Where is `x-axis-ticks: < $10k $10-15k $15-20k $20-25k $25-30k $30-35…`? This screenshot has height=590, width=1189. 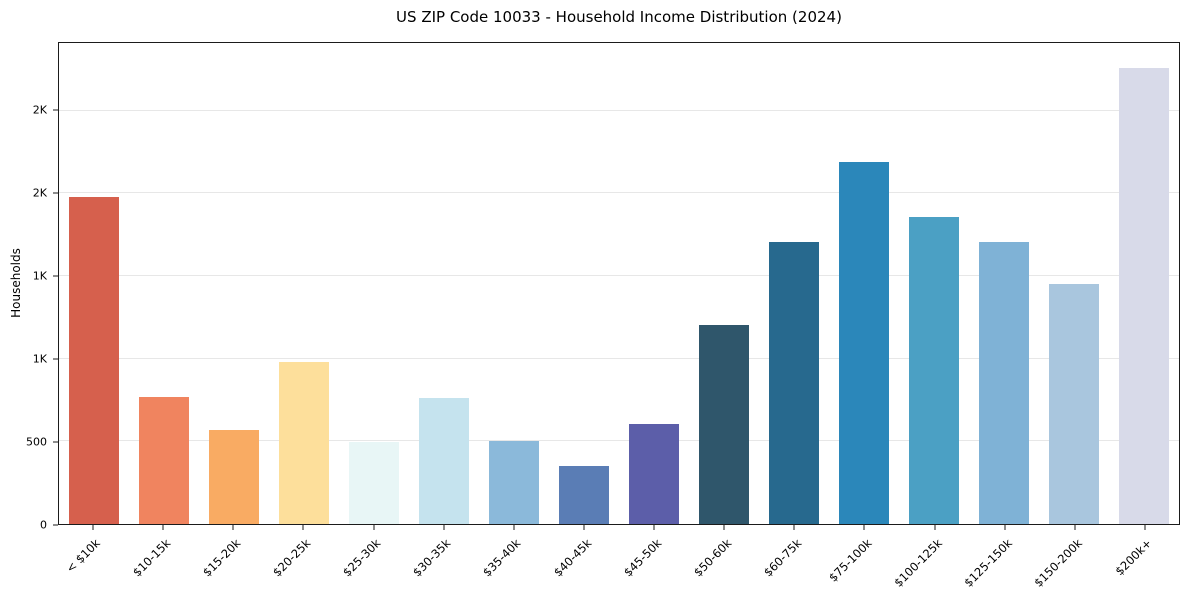
x-axis-ticks: < $10k $10-15k $15-20k $20-25k $25-30k $30-35… is located at coordinates (619, 557).